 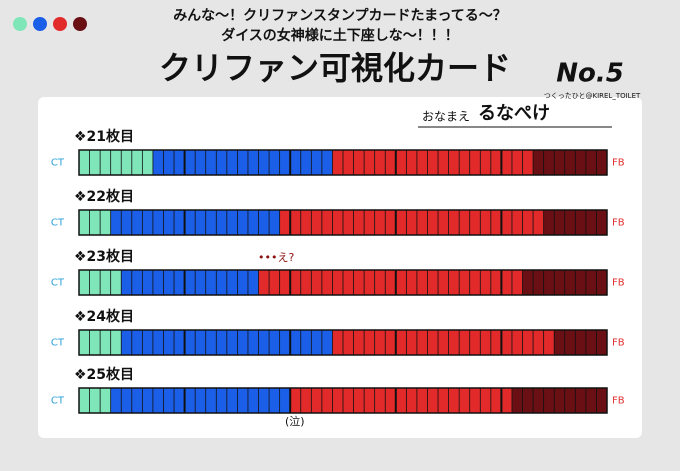 What do you see at coordinates (335, 68) in the screenshot?
I see `title: クリファン可視化カード` at bounding box center [335, 68].